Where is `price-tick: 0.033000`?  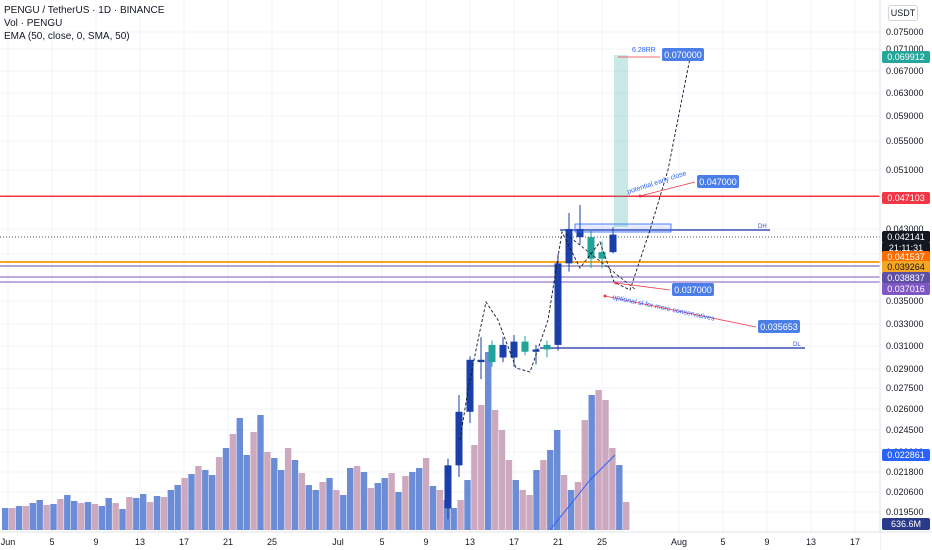 price-tick: 0.033000 is located at coordinates (905, 324).